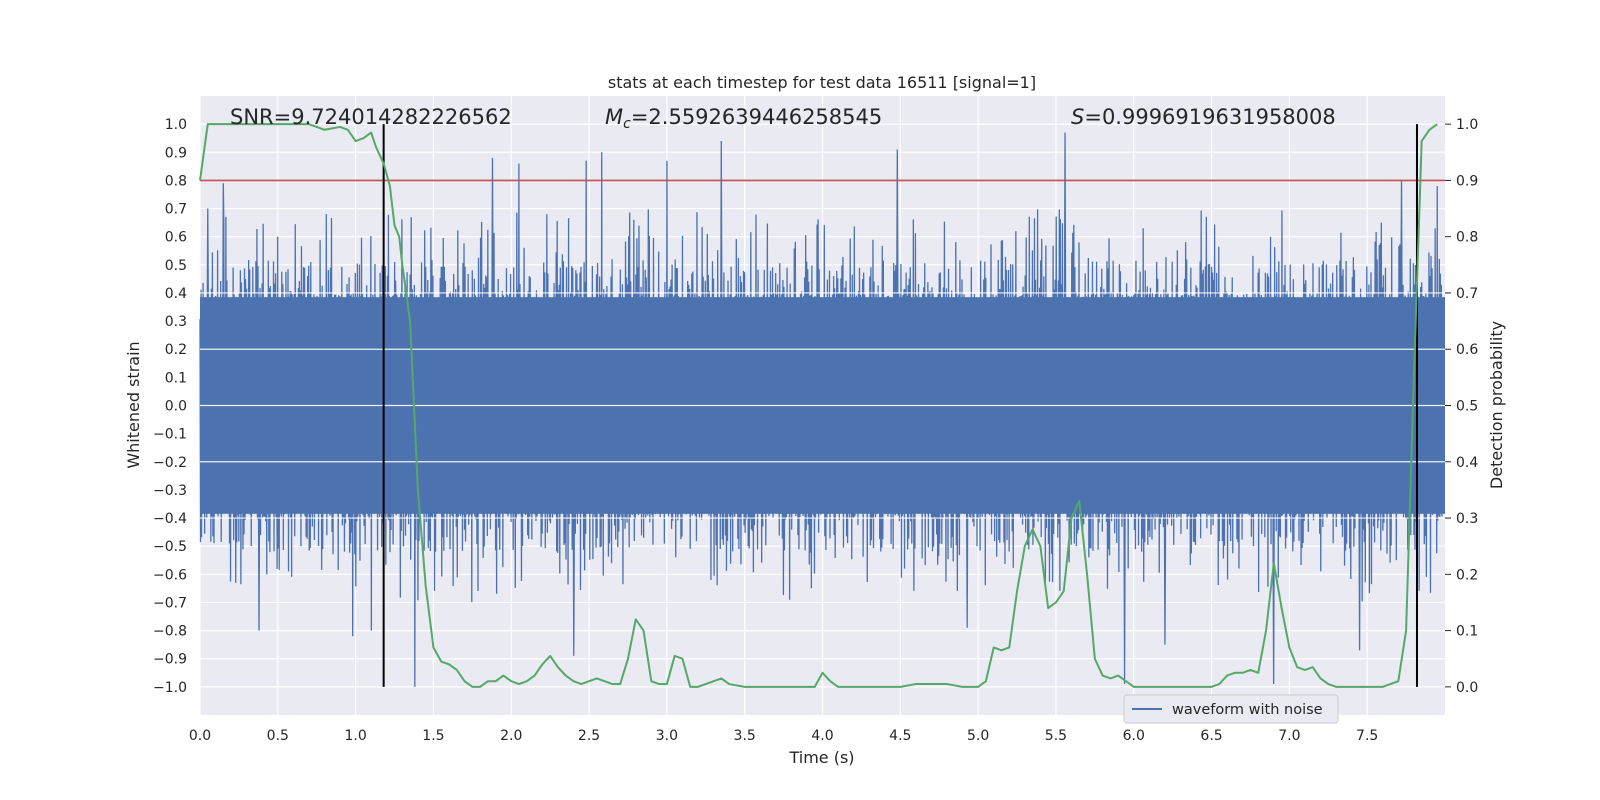  What do you see at coordinates (278, 736) in the screenshot?
I see `x-tick-label: 0.5` at bounding box center [278, 736].